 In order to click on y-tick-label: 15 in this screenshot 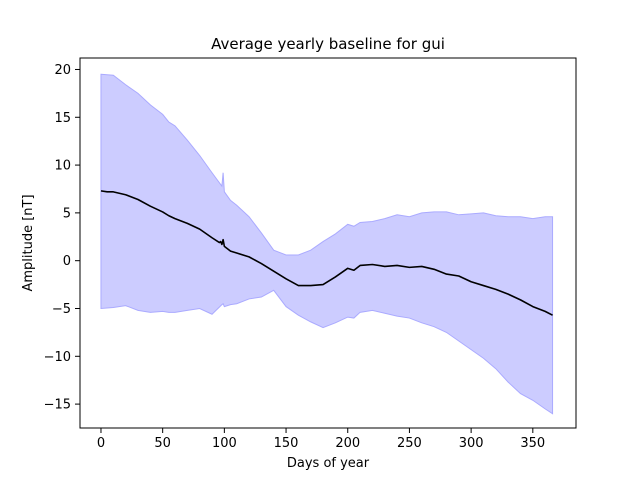, I will do `click(62, 118)`.